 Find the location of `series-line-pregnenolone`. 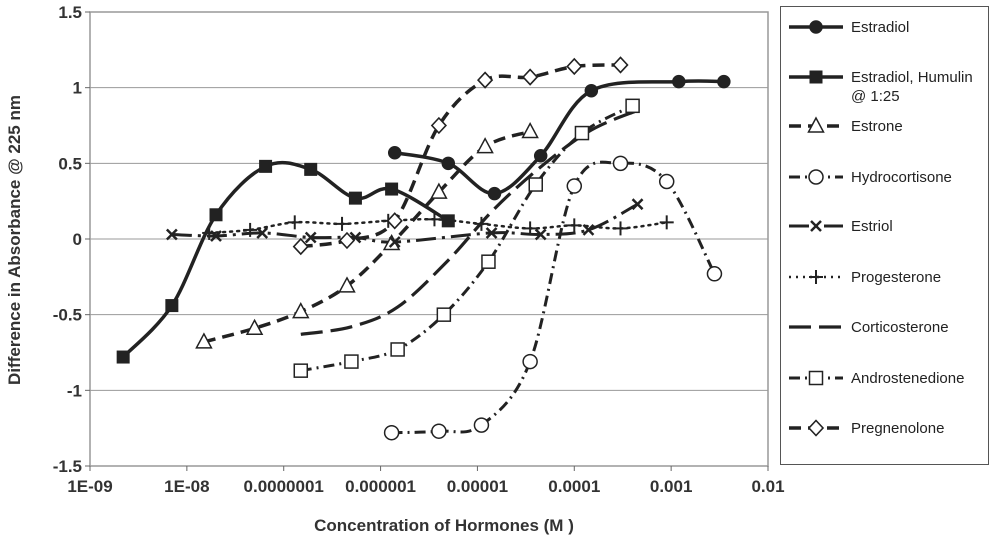

series-line-pregnenolone is located at coordinates (460, 156).